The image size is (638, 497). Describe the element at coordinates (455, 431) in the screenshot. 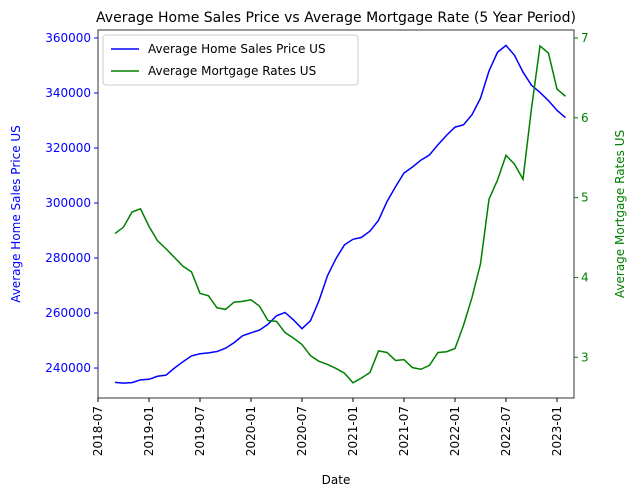

I see `x-tick-label: 2022-01` at that location.